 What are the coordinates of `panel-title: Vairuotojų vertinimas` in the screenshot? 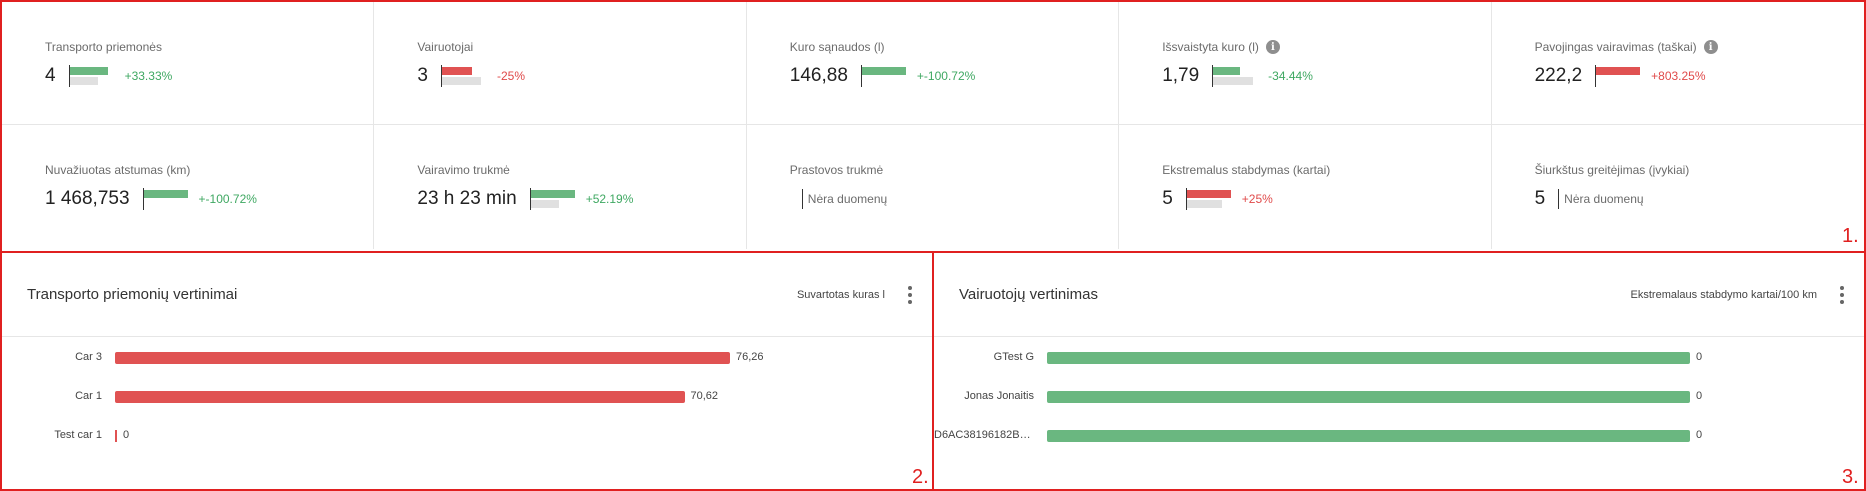 It's located at (1028, 294).